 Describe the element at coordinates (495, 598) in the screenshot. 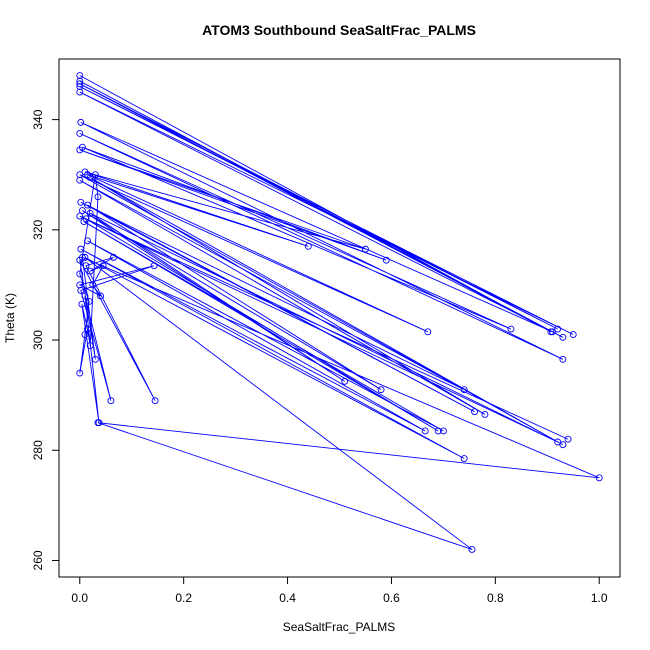

I see `x-tick-label: 0.8` at that location.